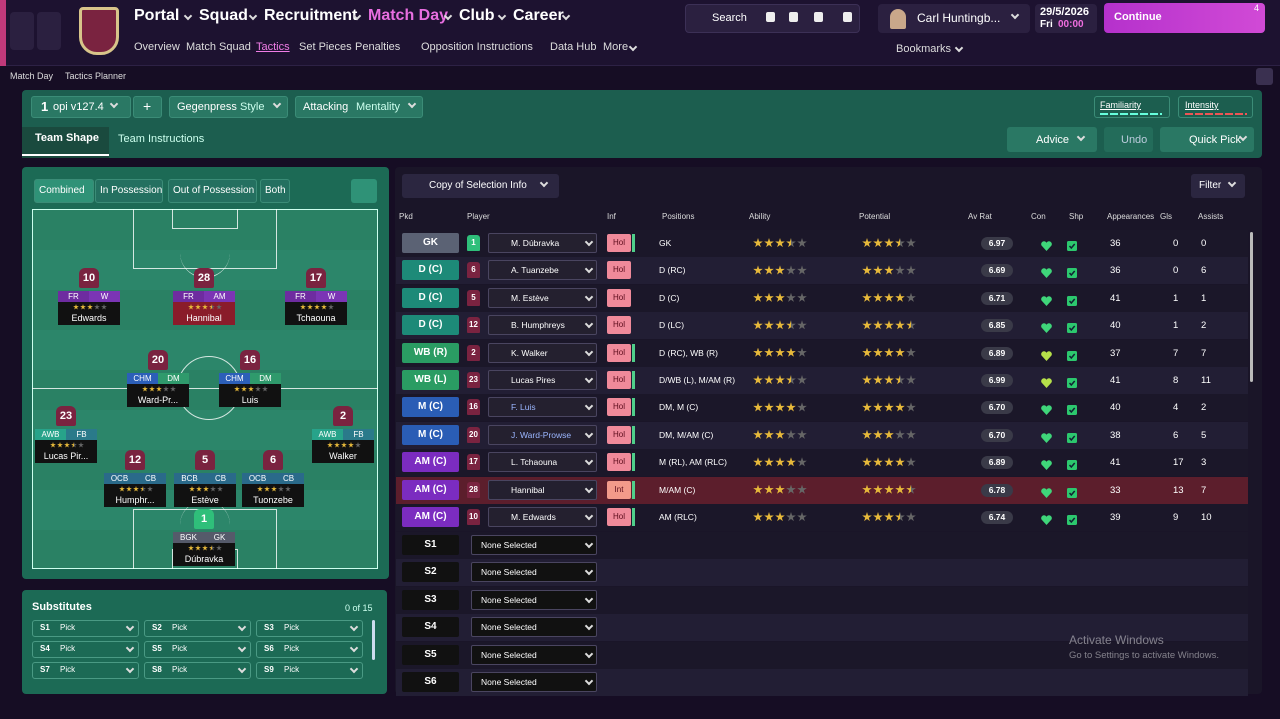 The width and height of the screenshot is (1280, 719). What do you see at coordinates (22, 31) in the screenshot?
I see `back-button` at bounding box center [22, 31].